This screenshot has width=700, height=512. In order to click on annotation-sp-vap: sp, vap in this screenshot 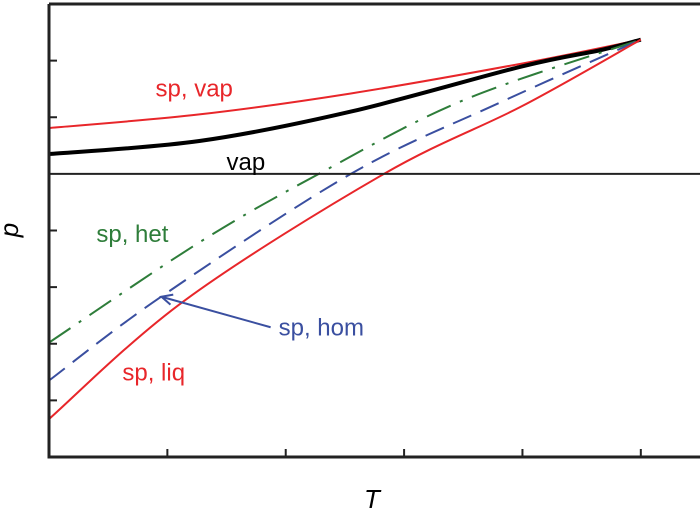, I will do `click(194, 88)`.